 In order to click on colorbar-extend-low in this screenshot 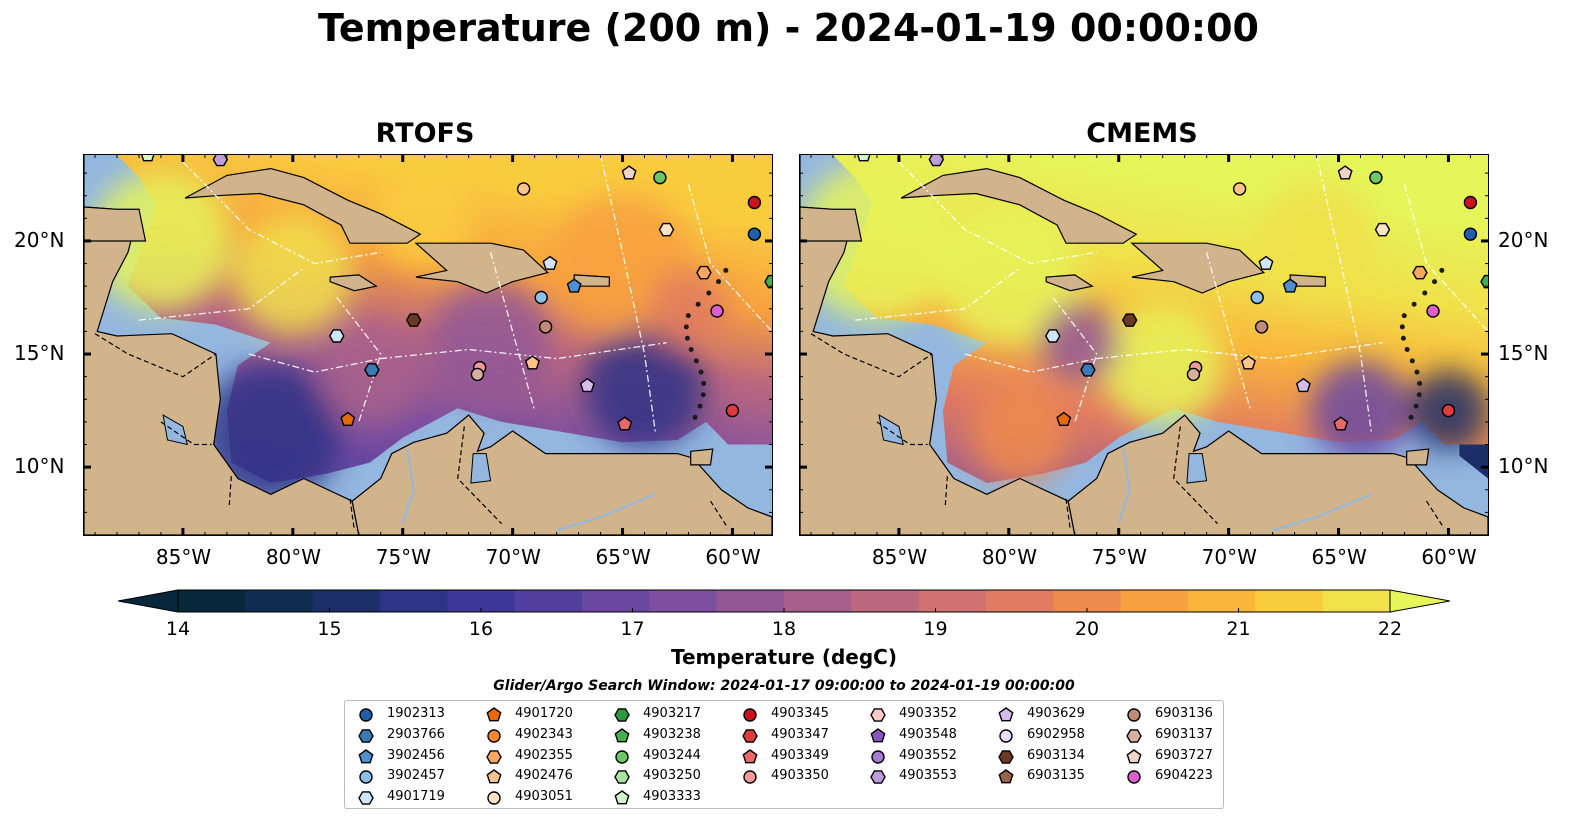, I will do `click(148, 601)`.